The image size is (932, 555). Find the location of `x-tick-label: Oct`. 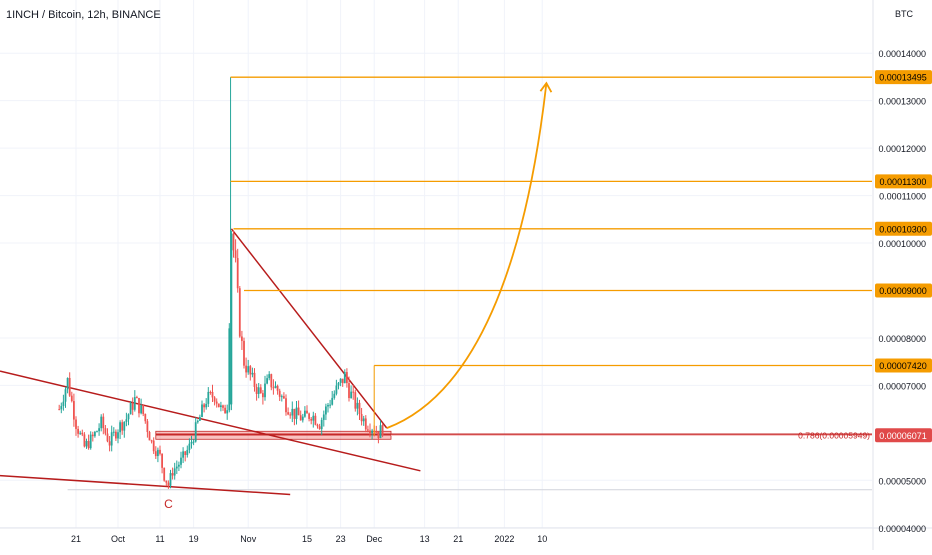

x-tick-label: Oct is located at coordinates (118, 539).